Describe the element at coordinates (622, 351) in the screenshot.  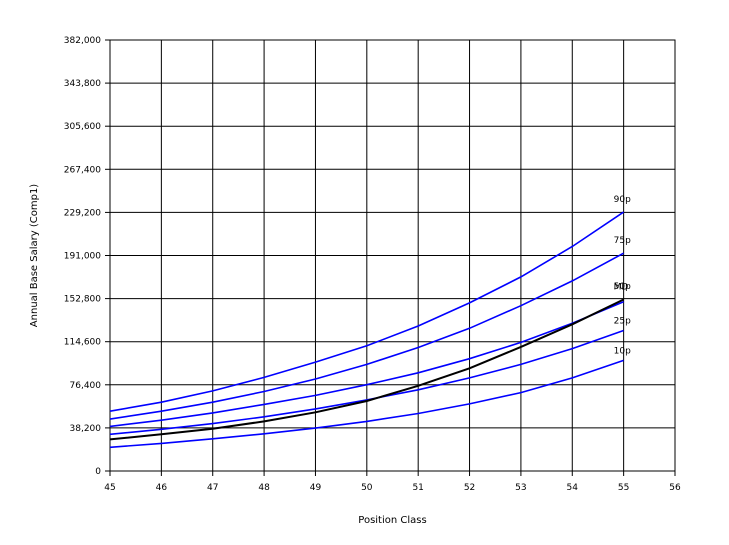
I see `series-label-10p: 10p` at that location.